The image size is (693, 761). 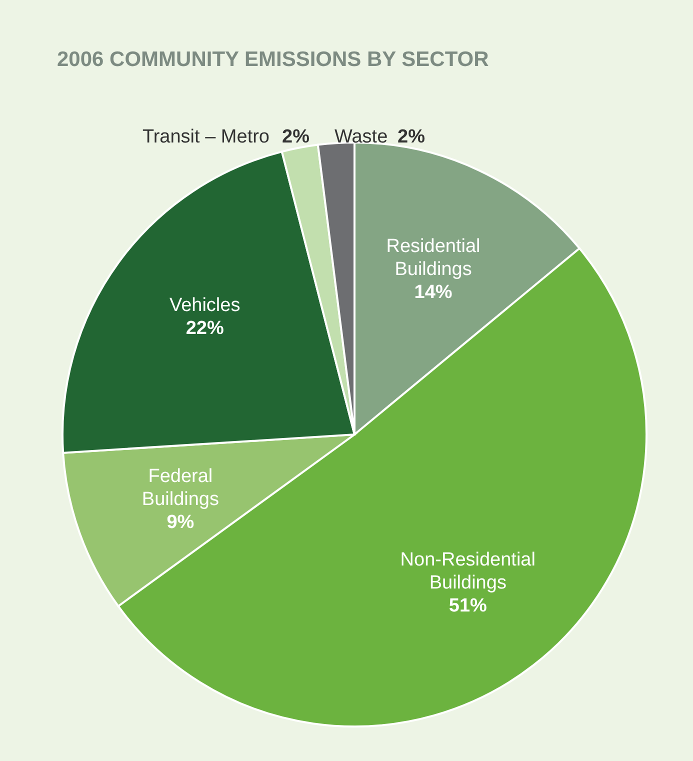 What do you see at coordinates (204, 305) in the screenshot?
I see `slice-label: Vehicles` at bounding box center [204, 305].